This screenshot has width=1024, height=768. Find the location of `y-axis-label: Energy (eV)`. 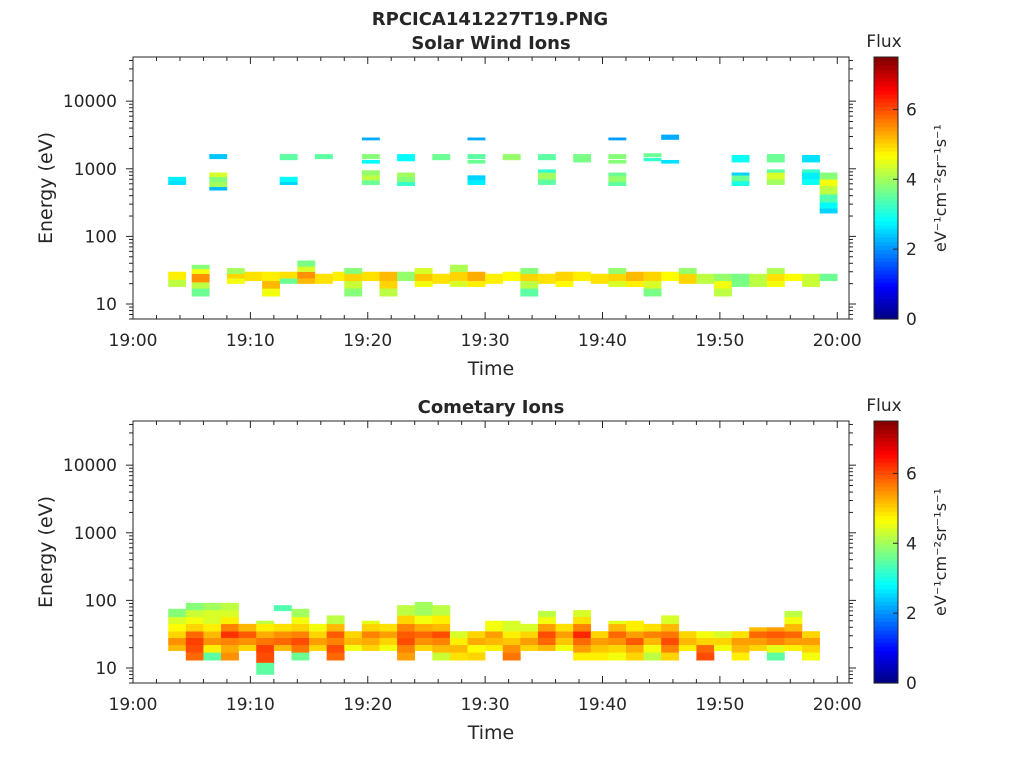

y-axis-label: Energy (eV) is located at coordinates (46, 552).